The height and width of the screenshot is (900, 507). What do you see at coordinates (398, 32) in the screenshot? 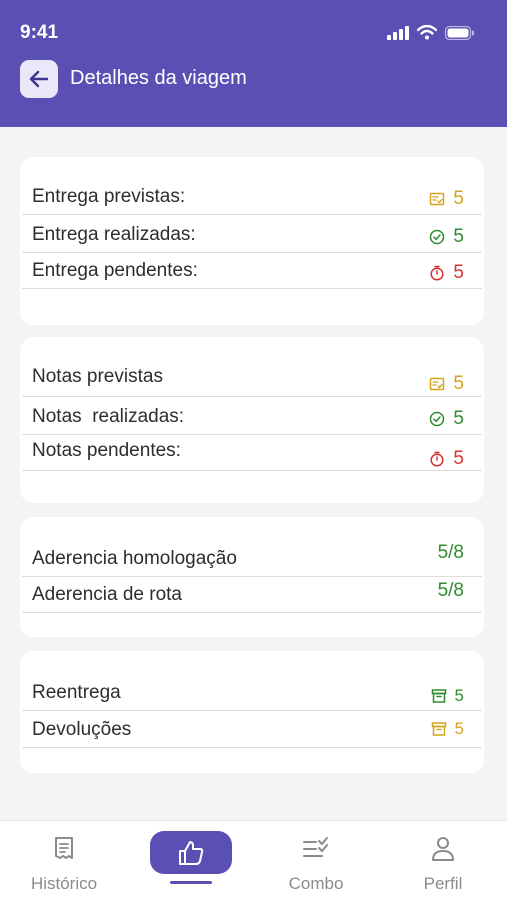
I see `signal-icon` at bounding box center [398, 32].